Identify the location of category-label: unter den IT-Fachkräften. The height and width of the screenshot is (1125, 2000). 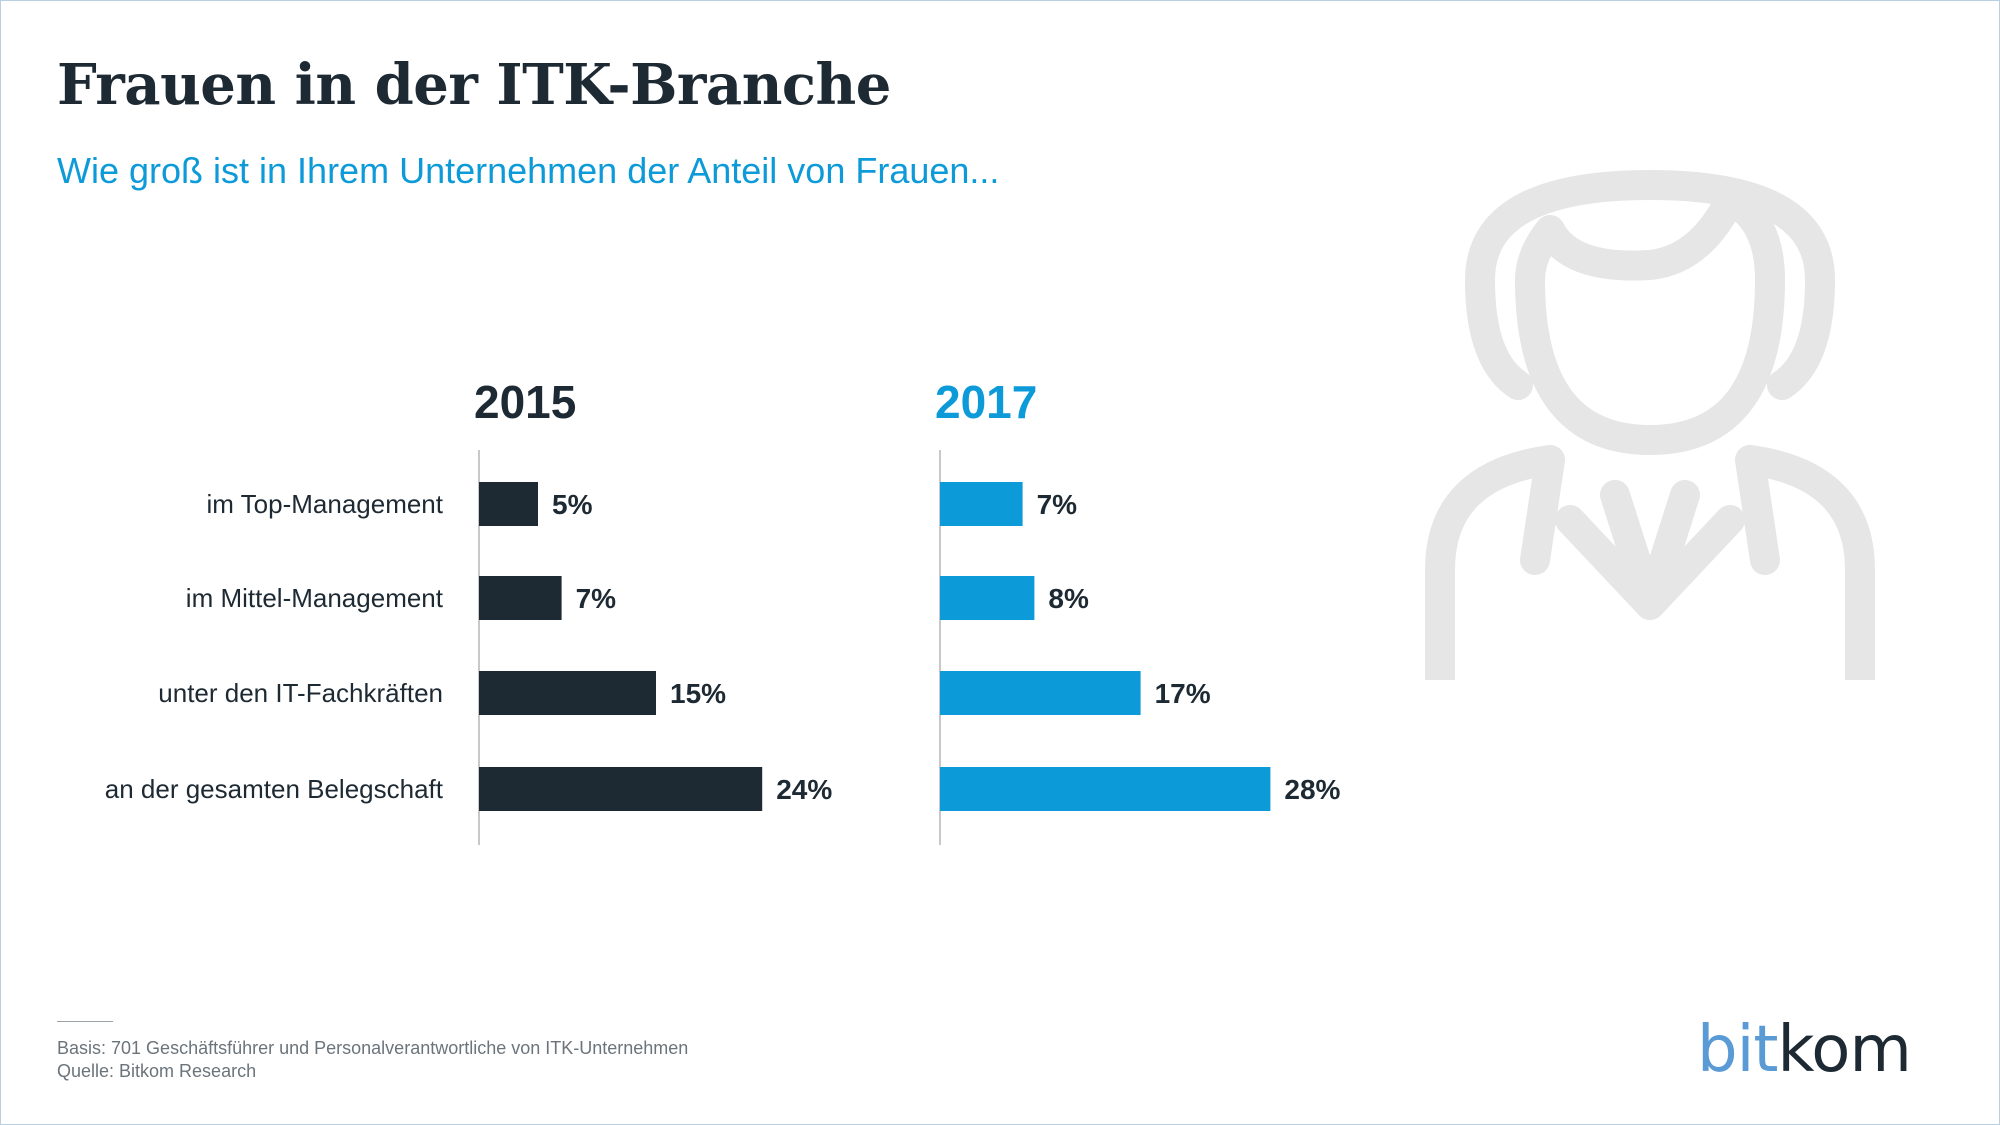
(300, 693).